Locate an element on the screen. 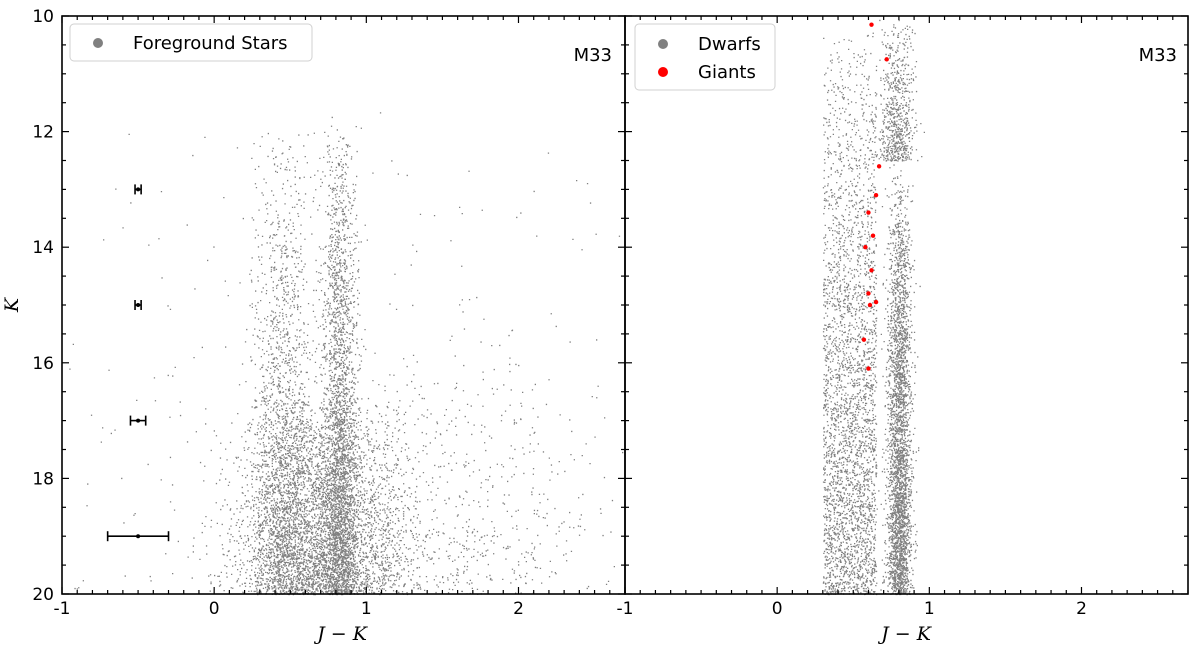 The image size is (1200, 661). legend-marker-foreground is located at coordinates (98, 43).